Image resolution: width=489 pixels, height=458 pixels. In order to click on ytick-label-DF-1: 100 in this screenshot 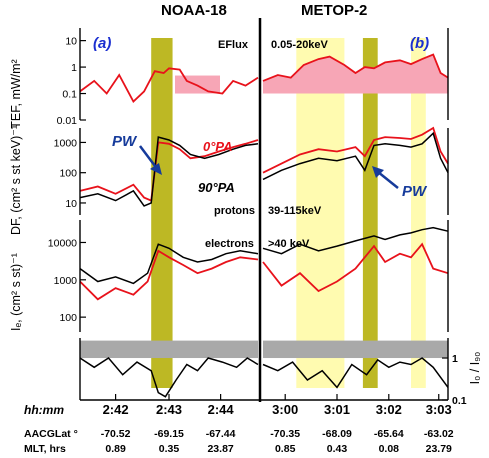, I will do `click(68, 174)`.